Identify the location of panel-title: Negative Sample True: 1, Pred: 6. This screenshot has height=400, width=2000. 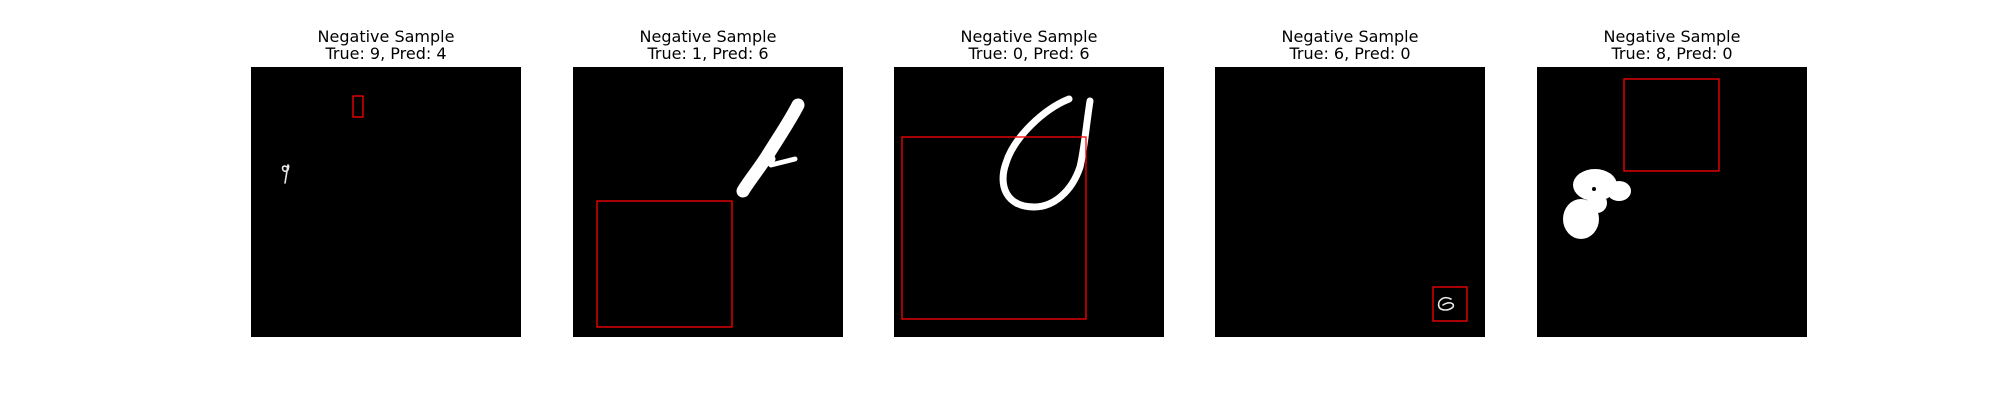
(708, 46).